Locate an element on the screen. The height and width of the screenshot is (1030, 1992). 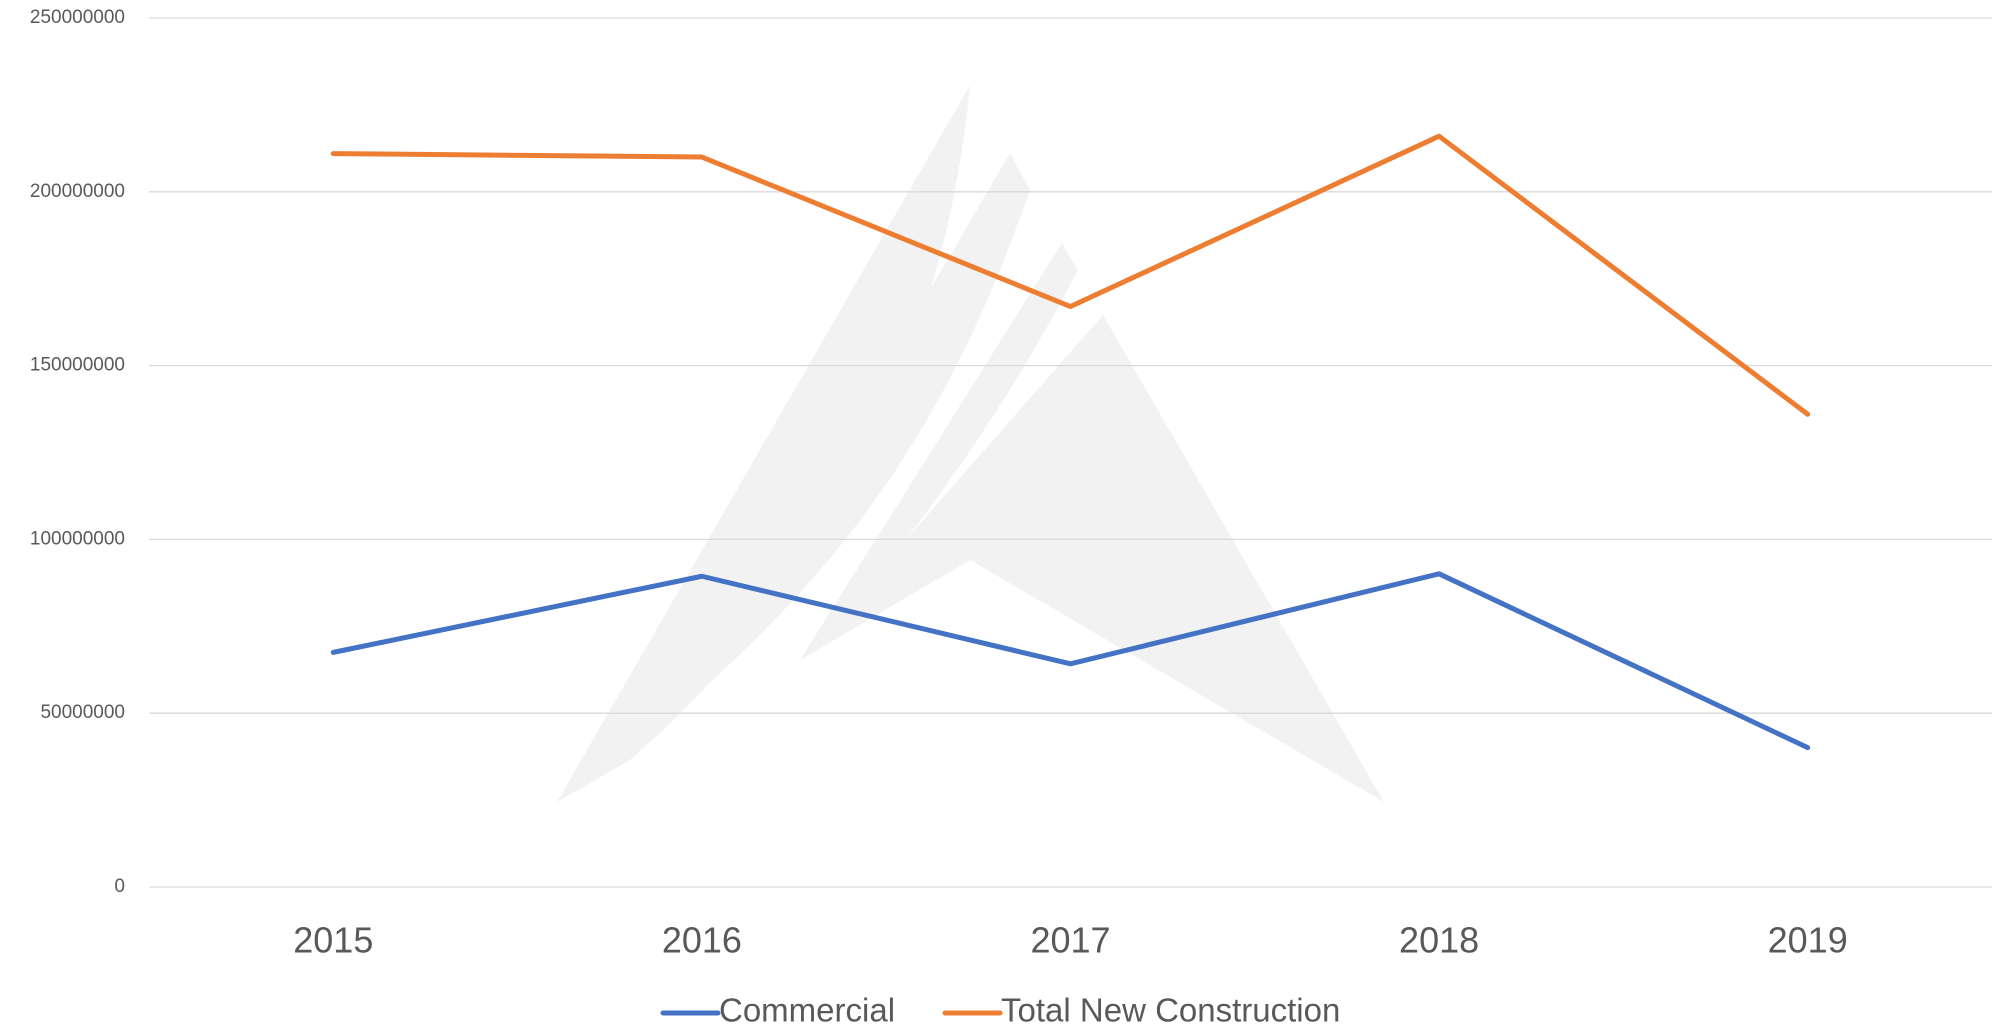
x-tick-label: 2016 is located at coordinates (702, 940).